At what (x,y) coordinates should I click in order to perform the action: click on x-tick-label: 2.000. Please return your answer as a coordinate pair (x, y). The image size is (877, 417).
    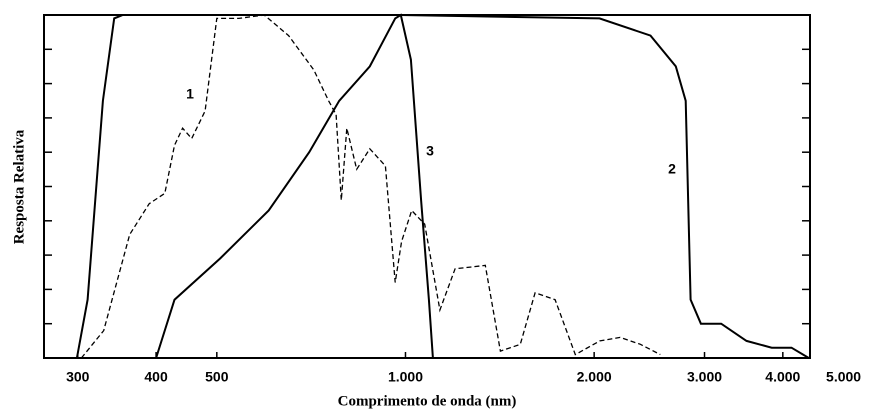
    Looking at the image, I should click on (594, 377).